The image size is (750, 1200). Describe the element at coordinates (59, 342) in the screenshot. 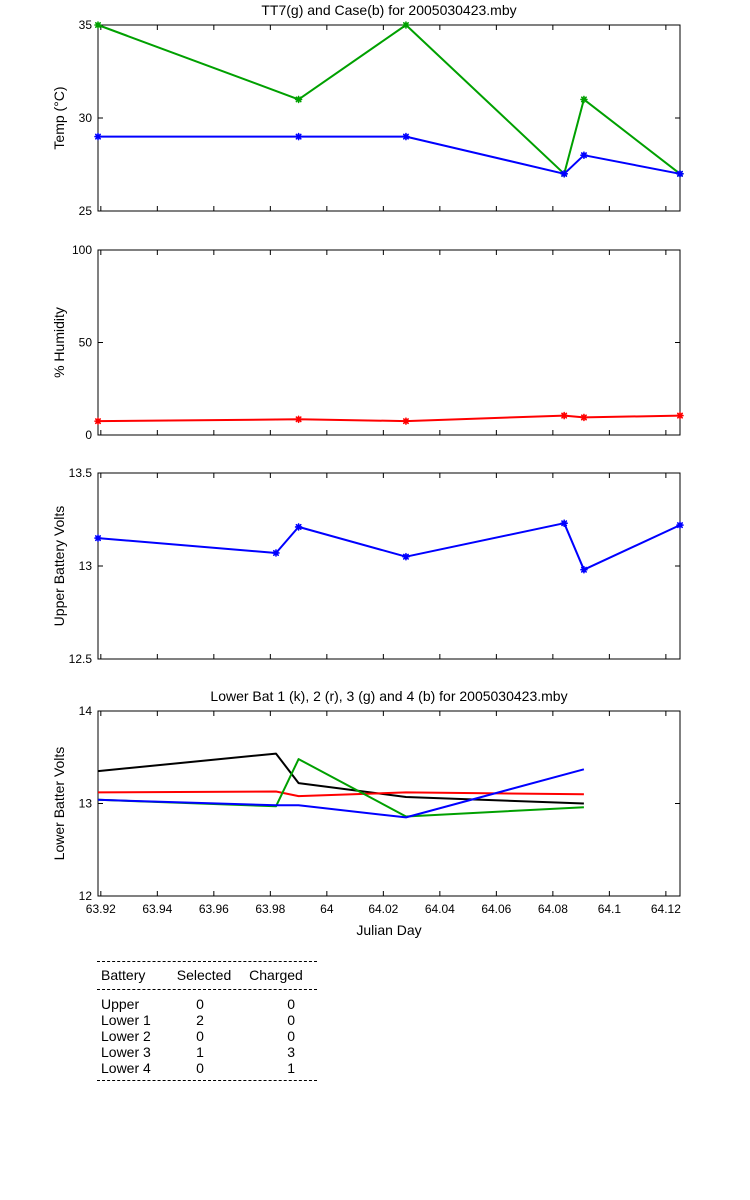

I see `humidity-y-axis-label: % Humidity` at that location.